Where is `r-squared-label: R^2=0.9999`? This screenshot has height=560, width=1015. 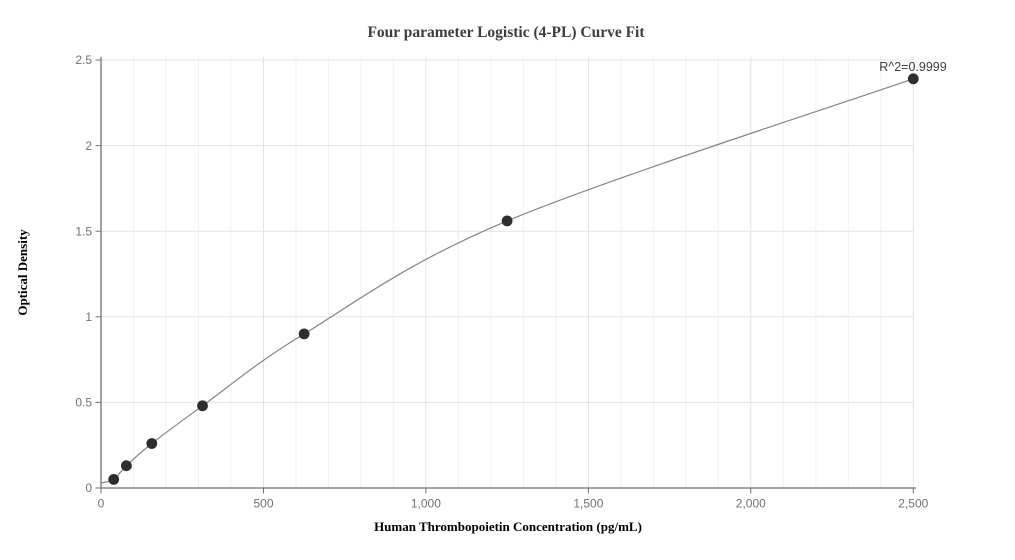 r-squared-label: R^2=0.9999 is located at coordinates (912, 67).